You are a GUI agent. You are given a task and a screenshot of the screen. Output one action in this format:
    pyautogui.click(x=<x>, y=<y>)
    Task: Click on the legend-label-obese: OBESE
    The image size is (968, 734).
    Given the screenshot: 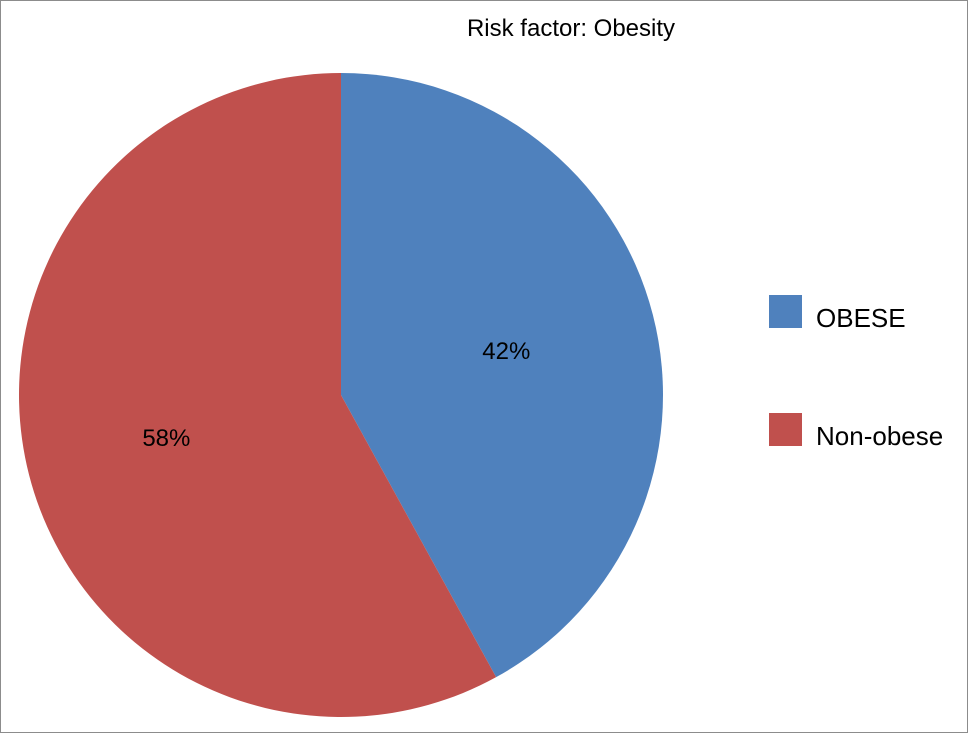 What is the action you would take?
    pyautogui.click(x=861, y=318)
    